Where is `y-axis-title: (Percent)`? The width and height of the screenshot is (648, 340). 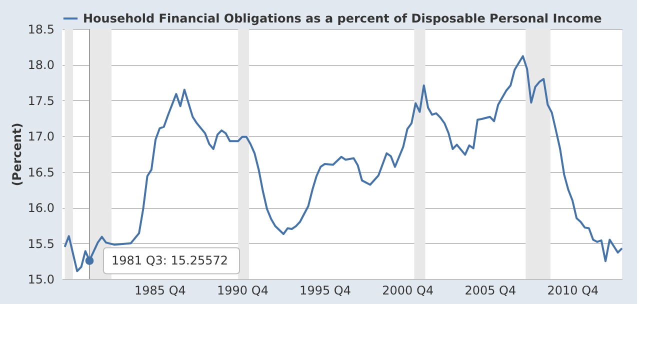
y-axis-title: (Percent) is located at coordinates (17, 154).